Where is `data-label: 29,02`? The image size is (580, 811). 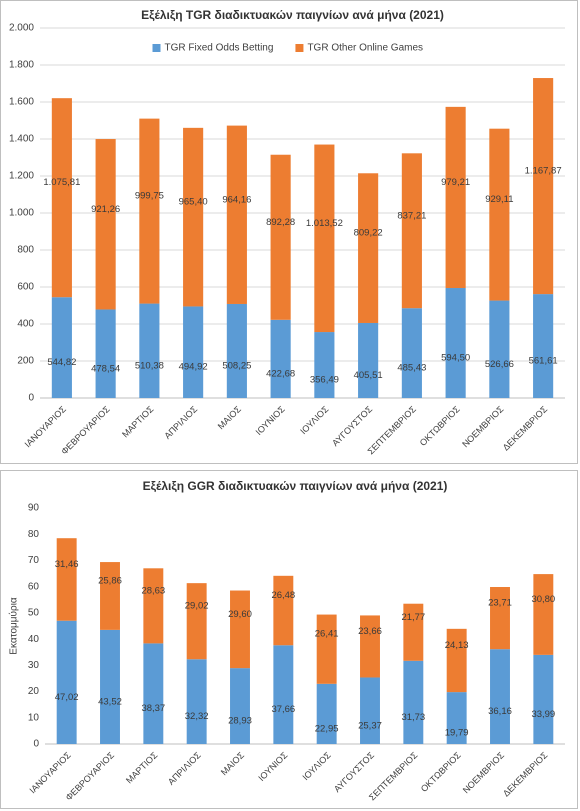 data-label: 29,02 is located at coordinates (197, 606).